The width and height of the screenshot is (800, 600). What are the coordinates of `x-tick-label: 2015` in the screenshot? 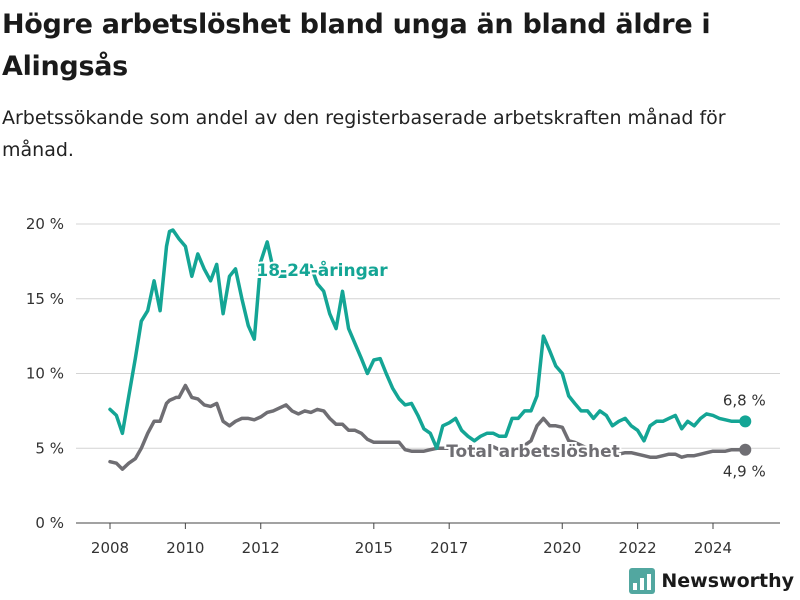 It's located at (374, 548).